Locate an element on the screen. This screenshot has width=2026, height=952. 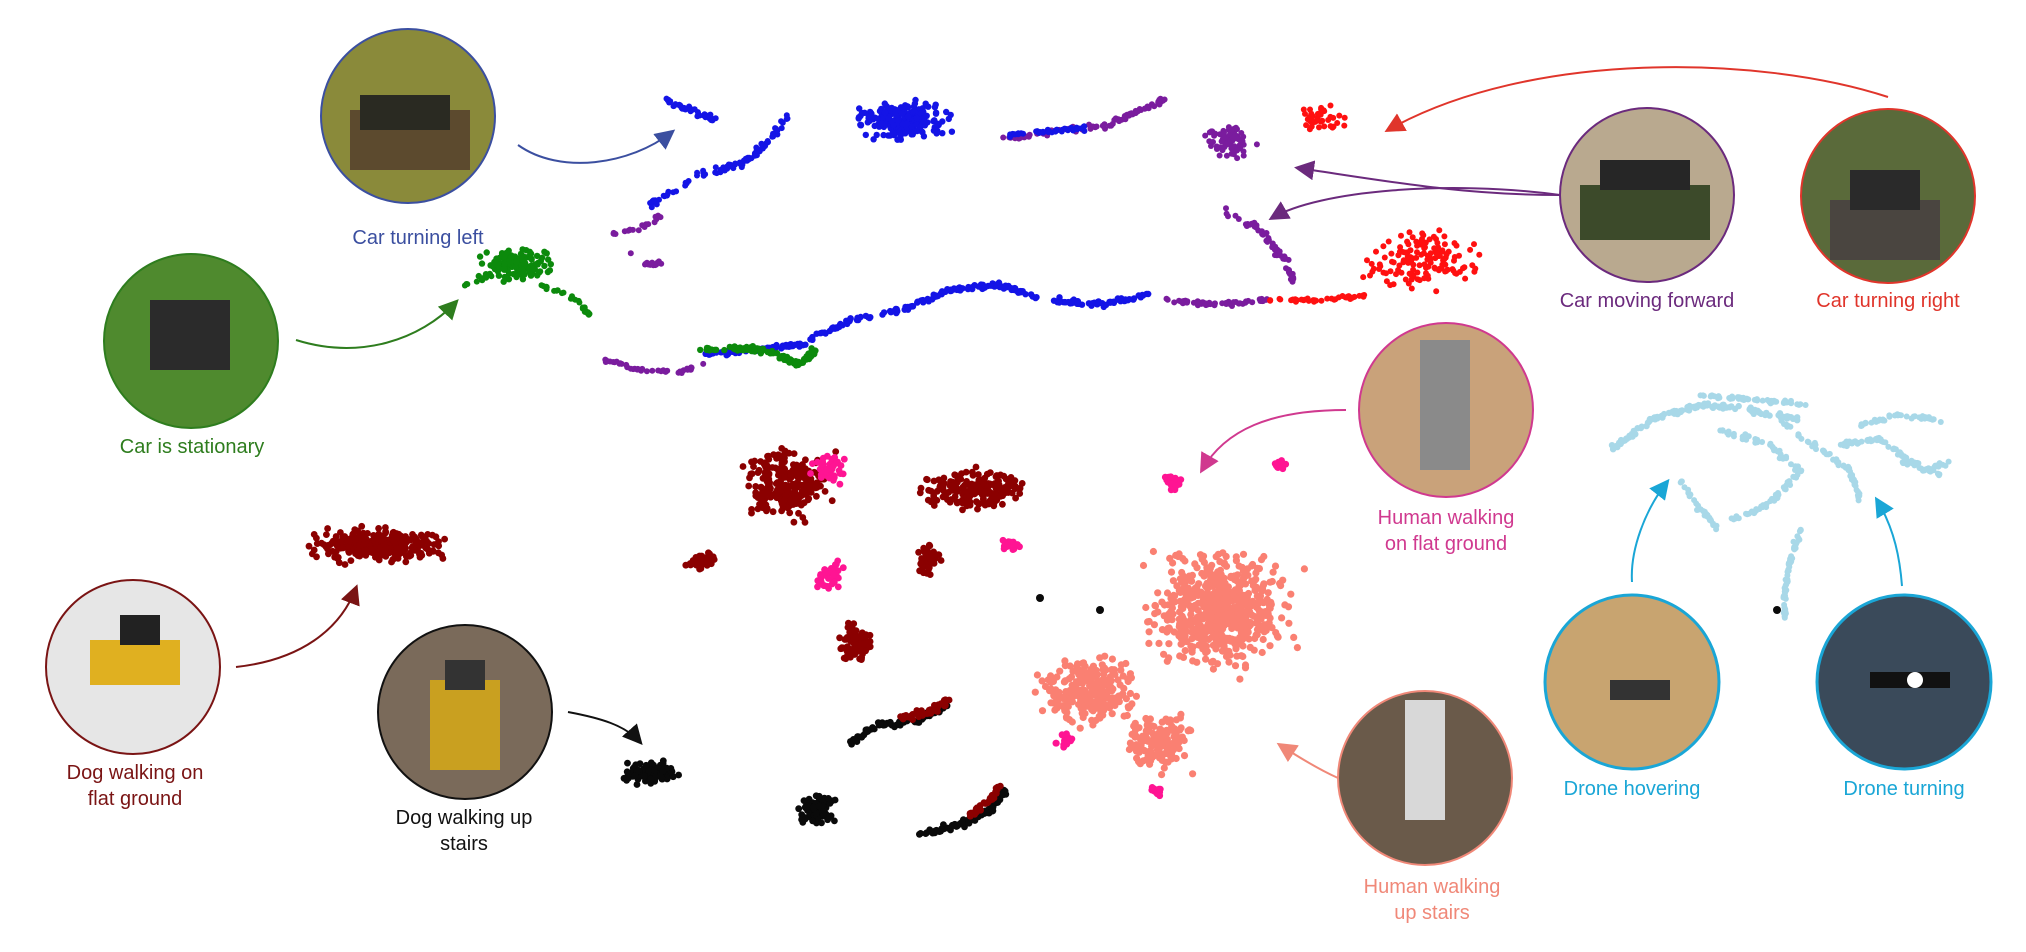
arrow-drone-turn is located at coordinates (1888, 541).